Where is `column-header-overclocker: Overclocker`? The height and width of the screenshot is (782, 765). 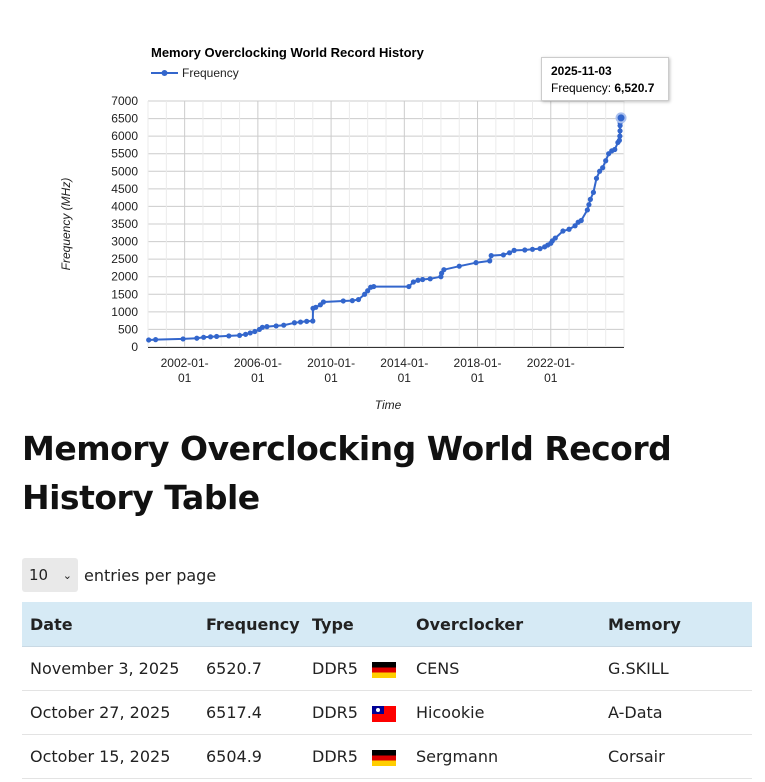
column-header-overclocker: Overclocker is located at coordinates (504, 624).